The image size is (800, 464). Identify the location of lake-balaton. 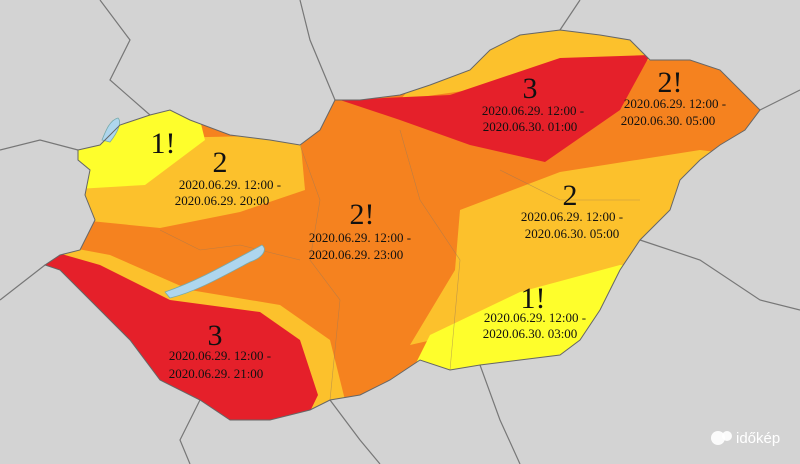
(214, 271).